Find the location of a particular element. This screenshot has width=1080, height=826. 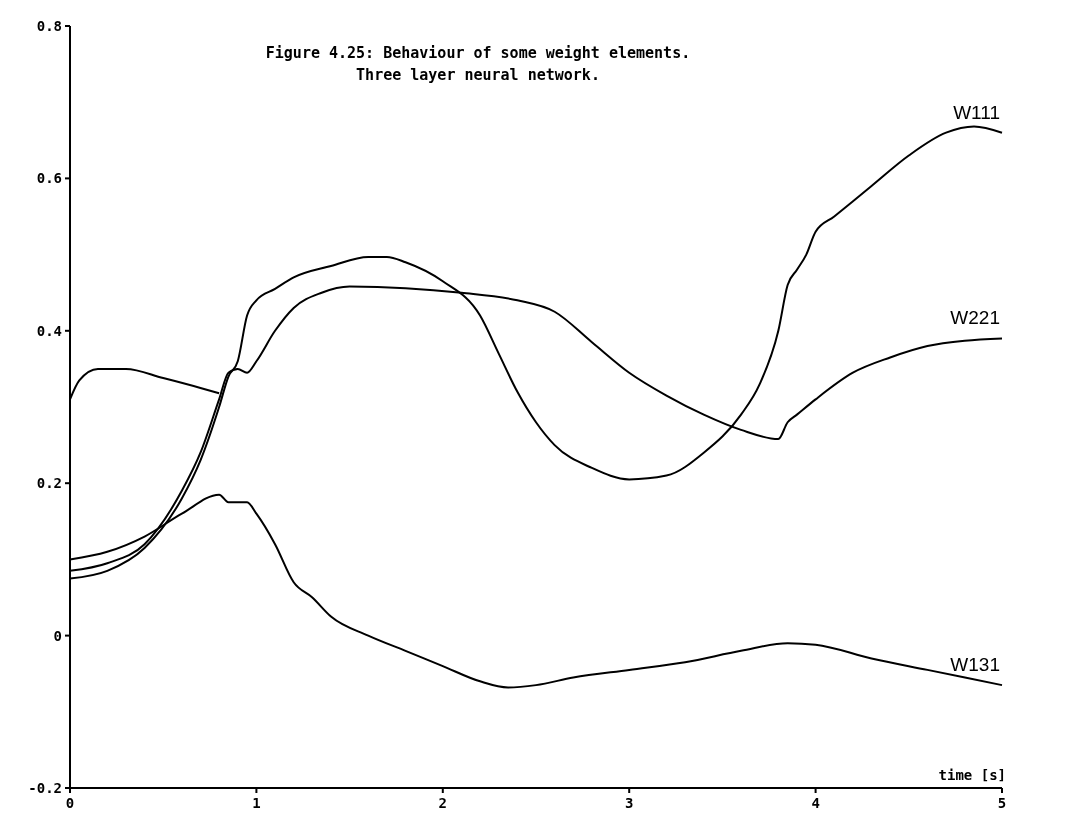

x-axis-title: time [s] is located at coordinates (972, 775).